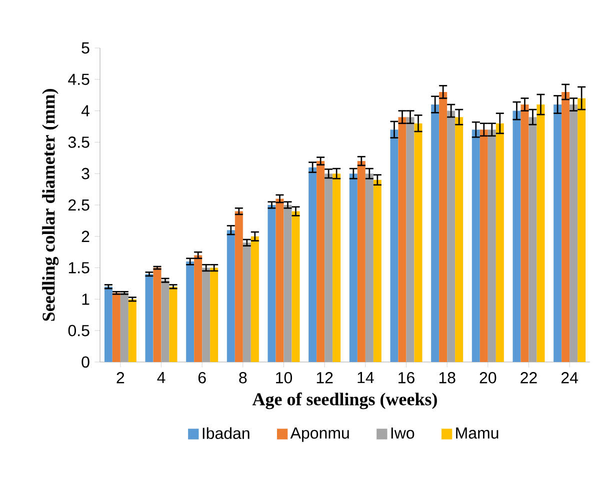 The height and width of the screenshot is (482, 608). What do you see at coordinates (344, 401) in the screenshot?
I see `x-axis-title: Age of seedlings (weeks)` at bounding box center [344, 401].